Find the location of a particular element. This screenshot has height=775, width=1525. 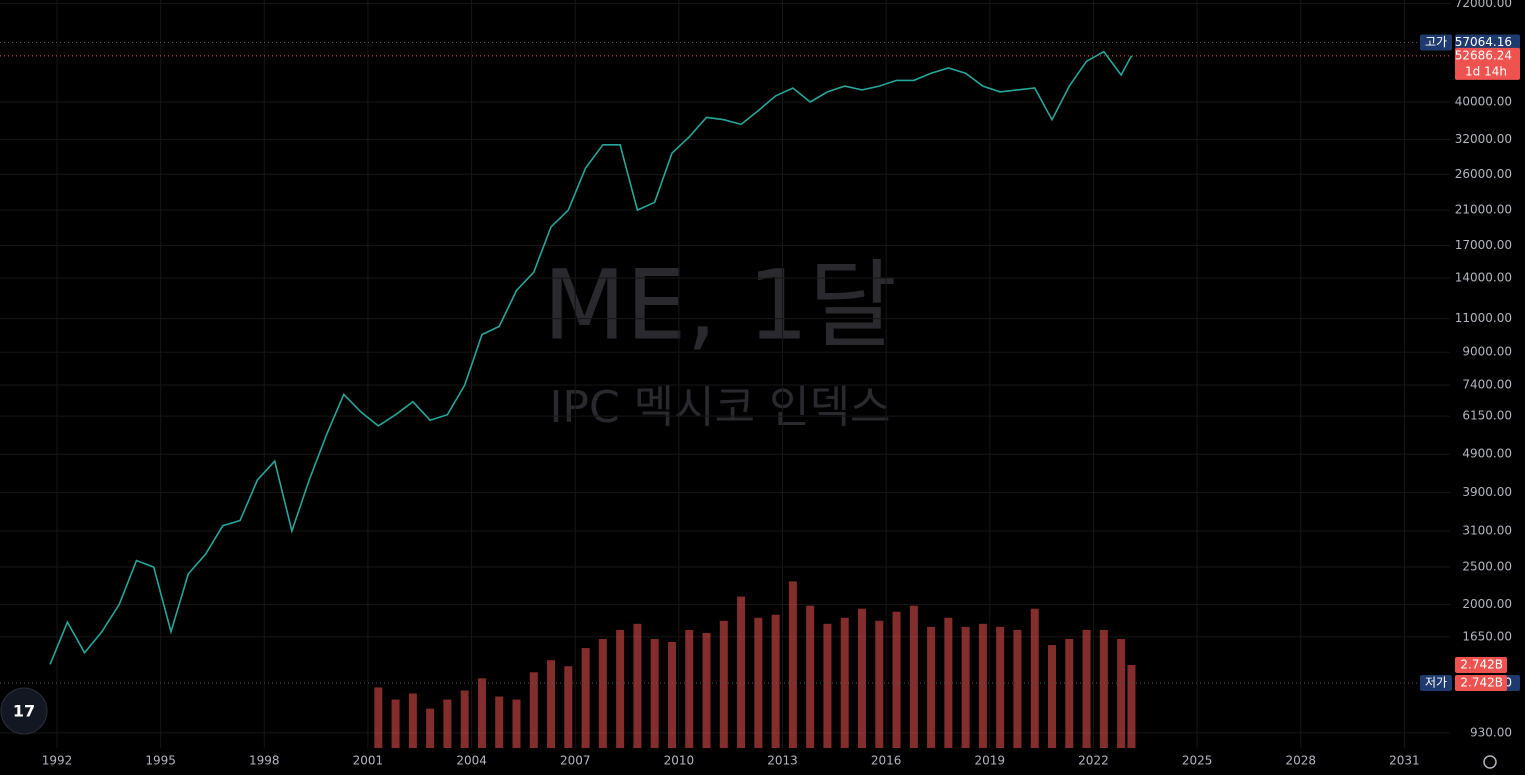

price-tag-value: 52686.24 is located at coordinates (1483, 55).